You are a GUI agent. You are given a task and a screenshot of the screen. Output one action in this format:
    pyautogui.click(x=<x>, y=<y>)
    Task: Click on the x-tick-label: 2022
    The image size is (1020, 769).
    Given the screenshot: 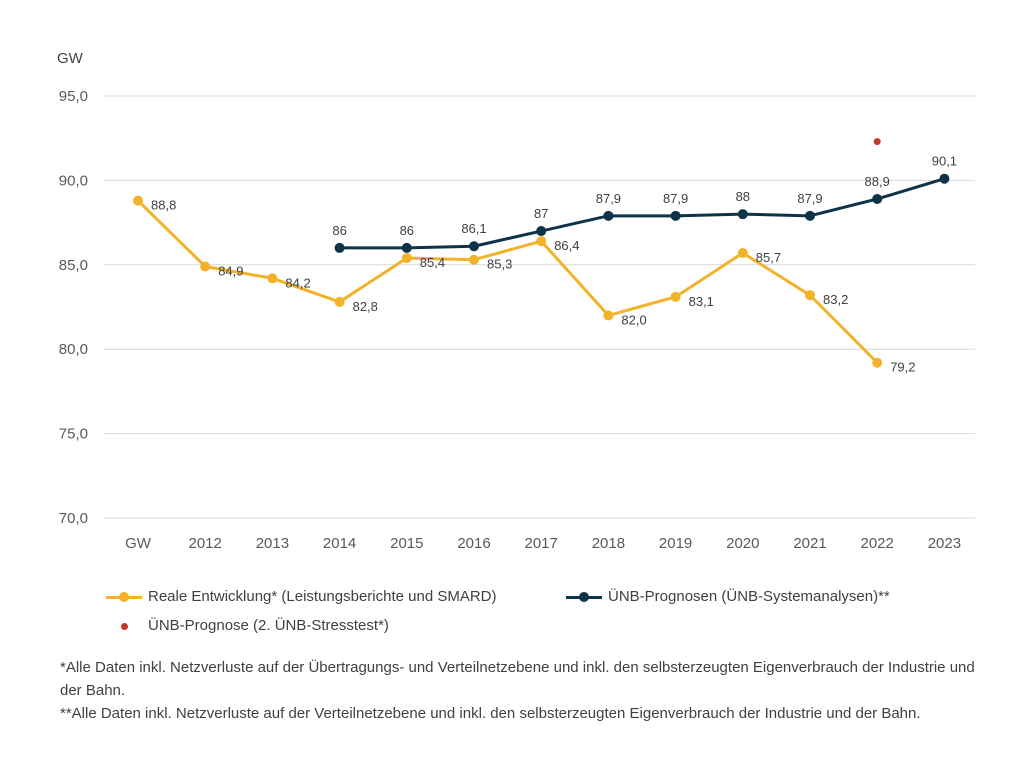 What is the action you would take?
    pyautogui.click(x=877, y=543)
    